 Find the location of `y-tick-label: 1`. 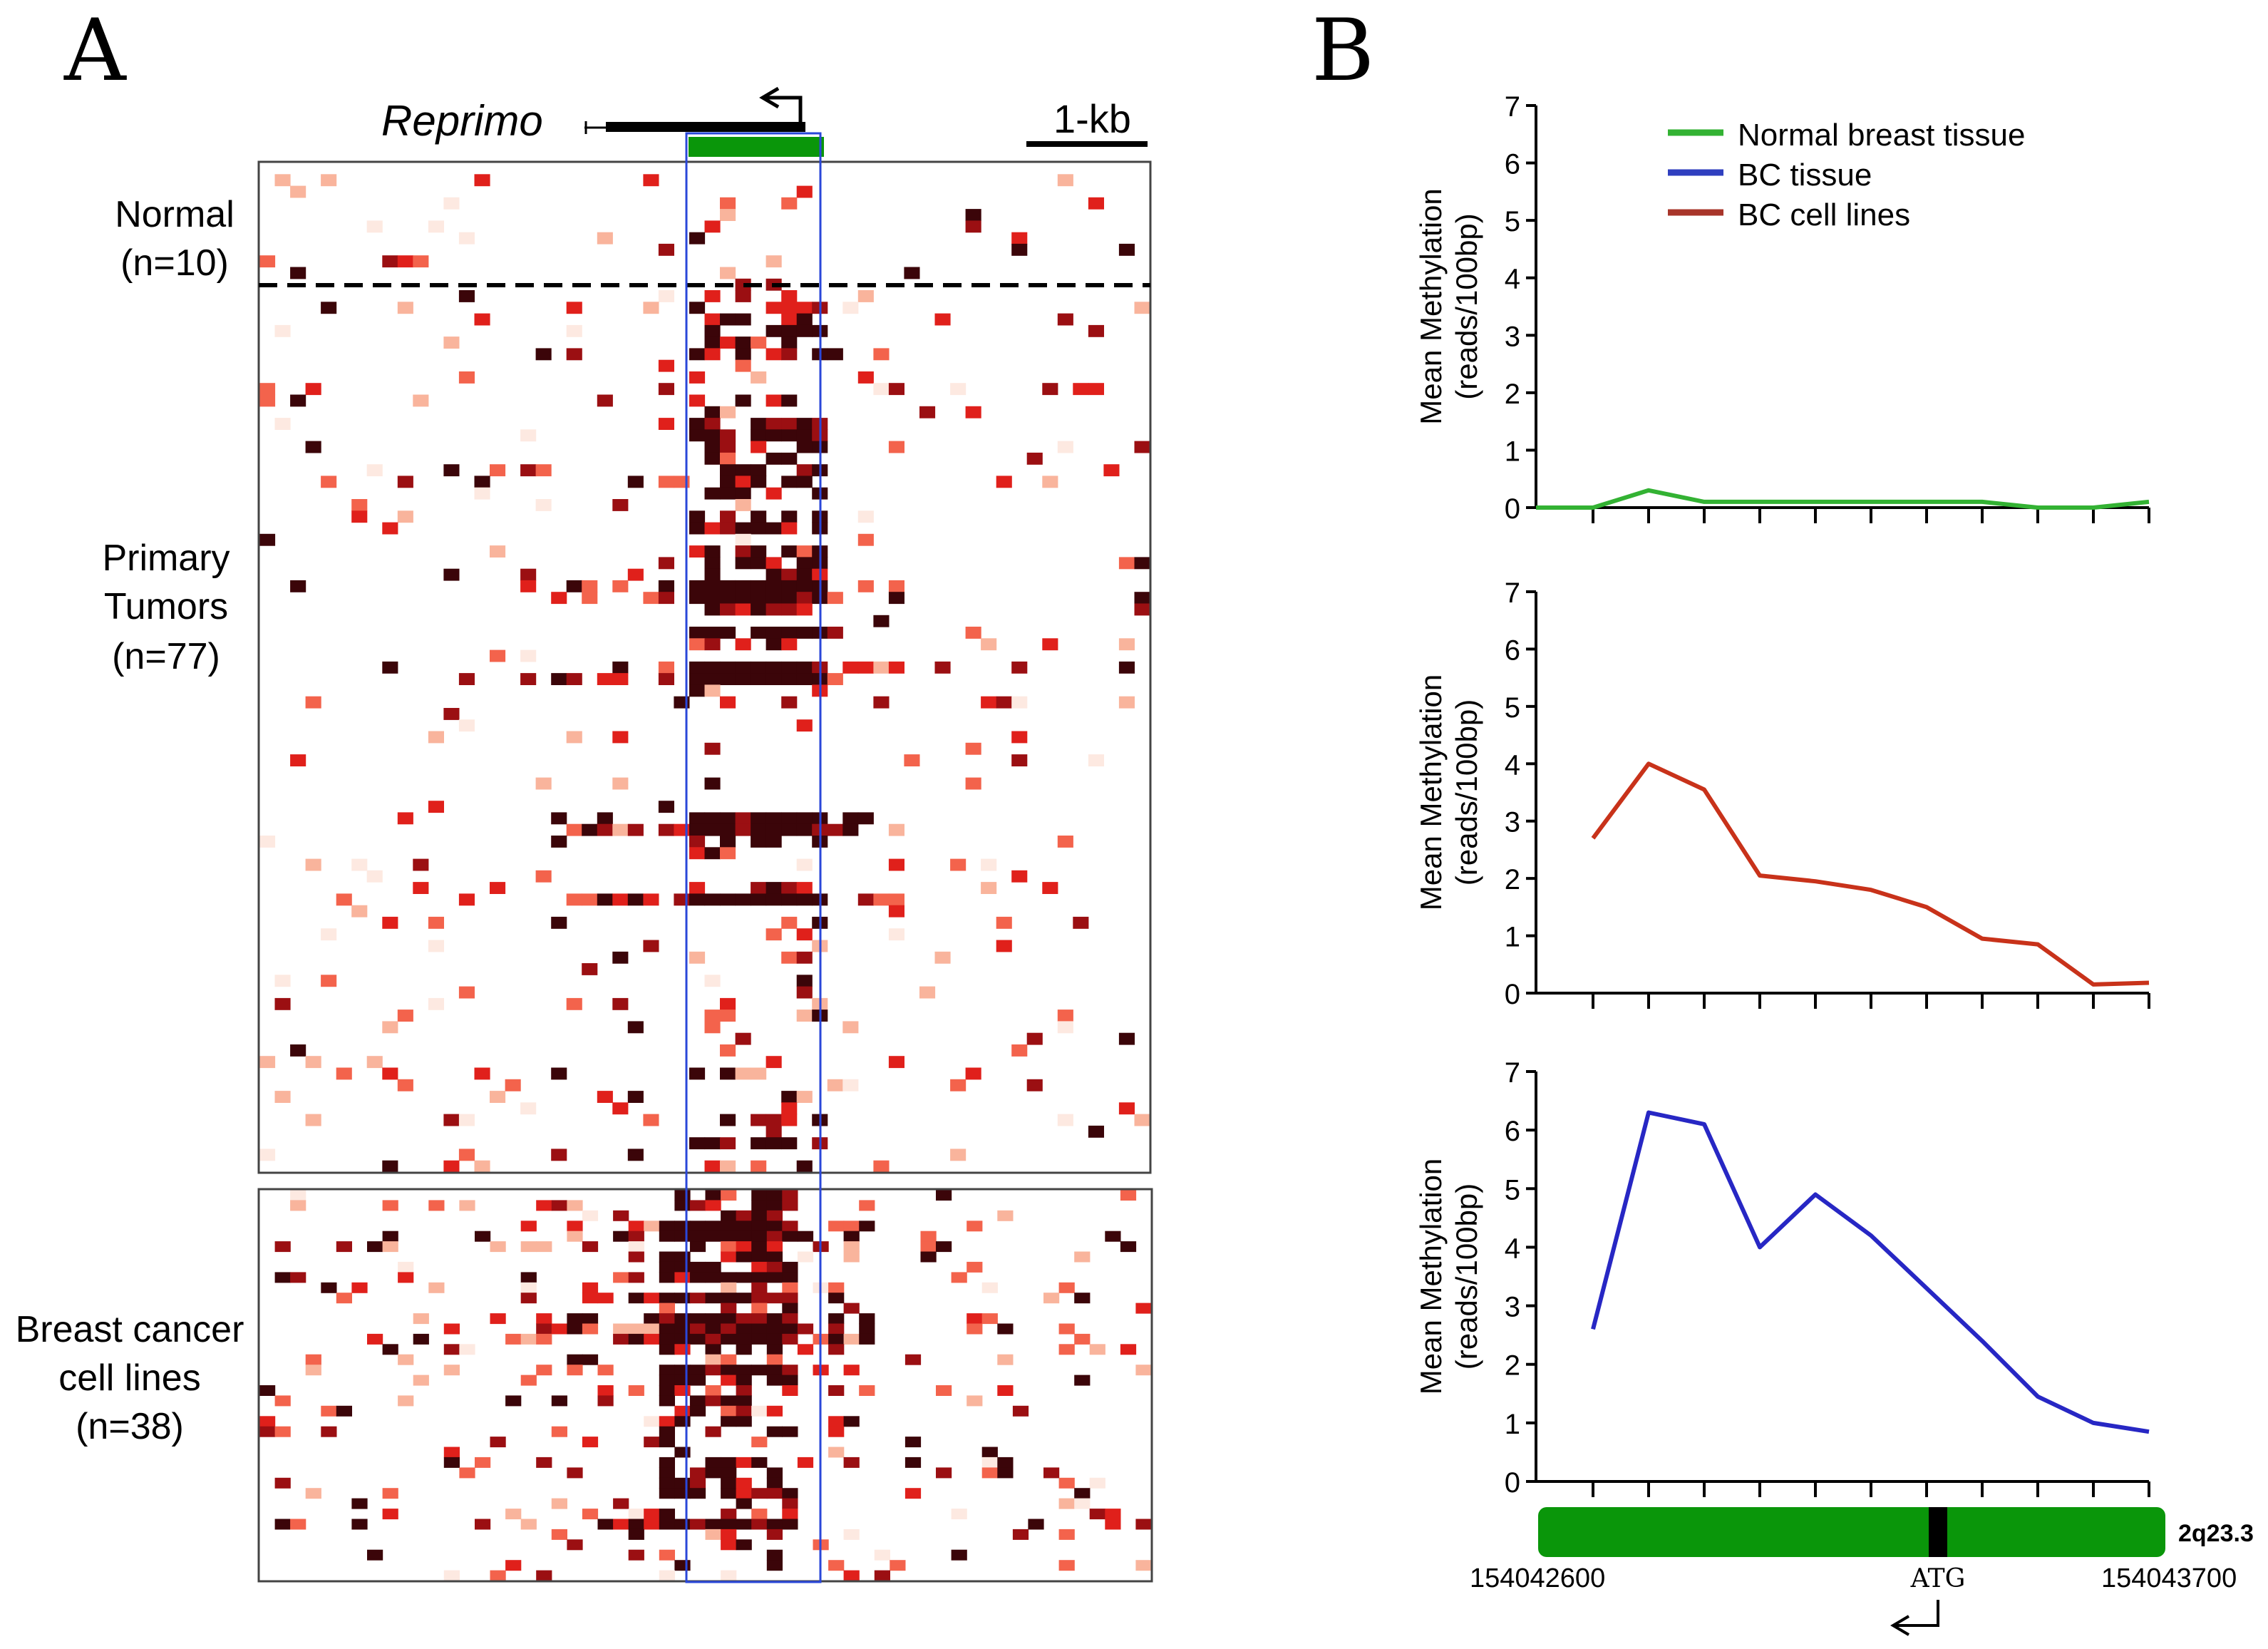

y-tick-label: 1 is located at coordinates (1512, 937).